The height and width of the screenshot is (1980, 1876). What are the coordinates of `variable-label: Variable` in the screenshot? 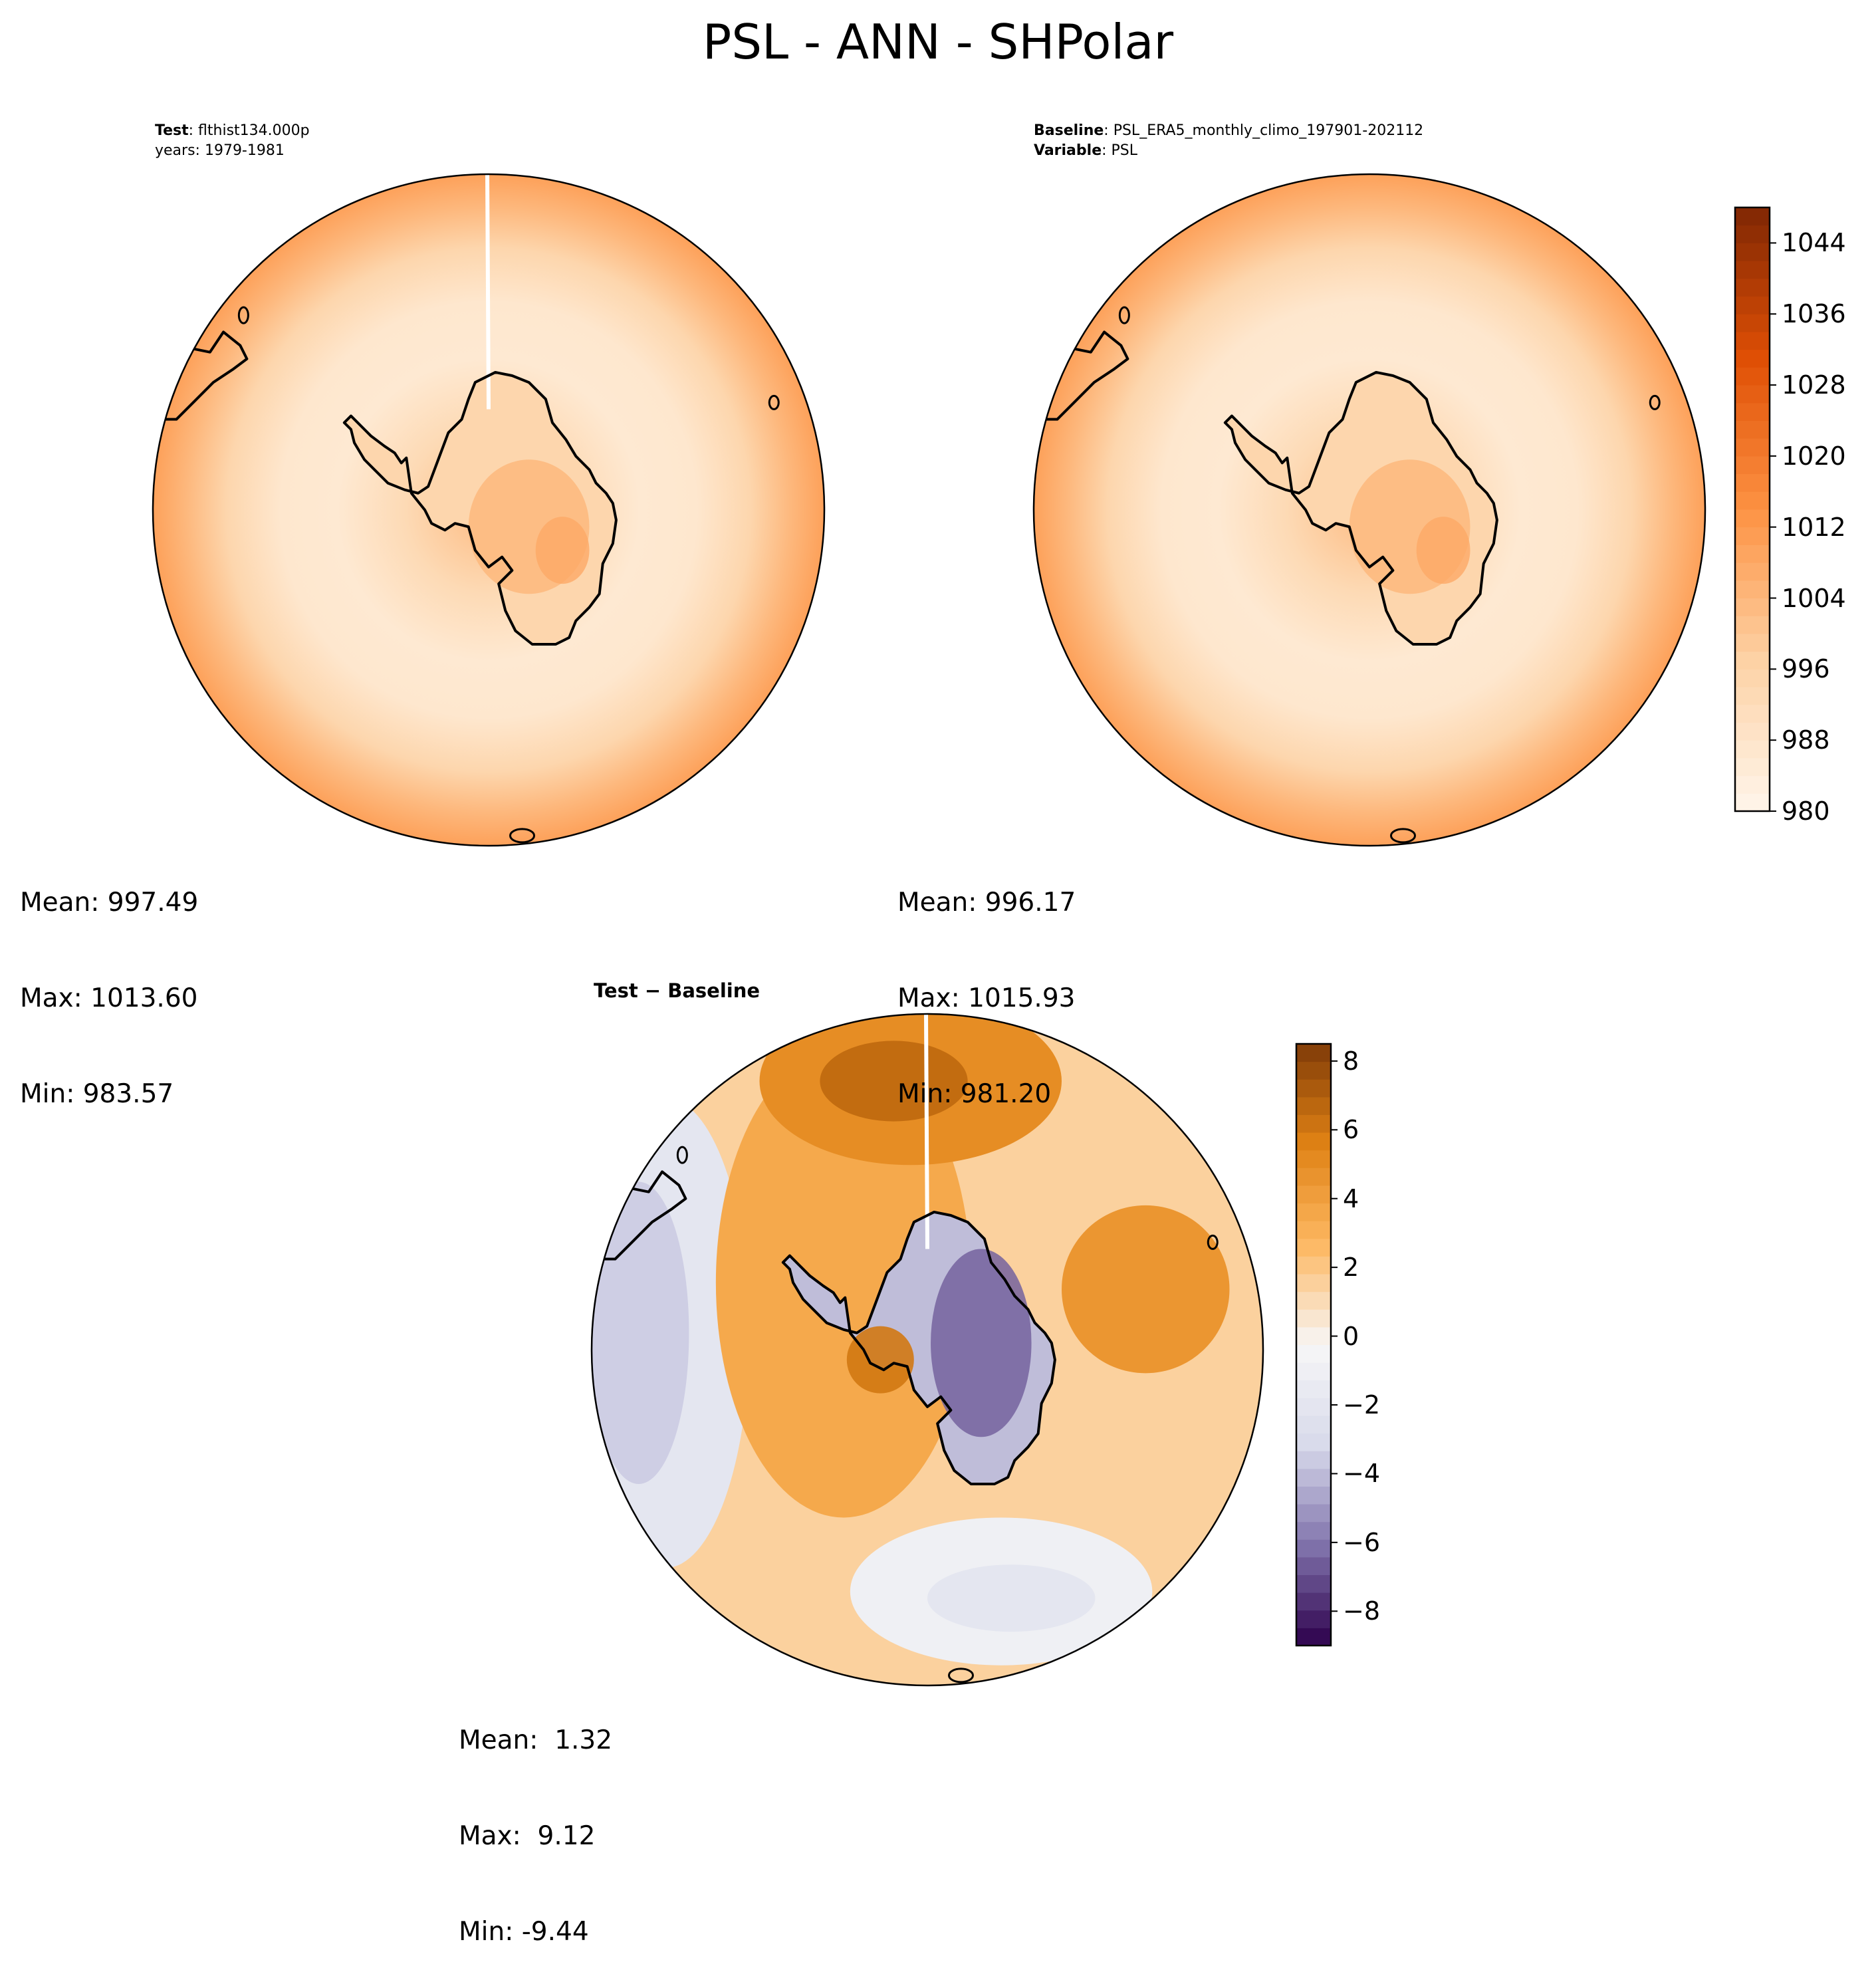 It's located at (1068, 150).